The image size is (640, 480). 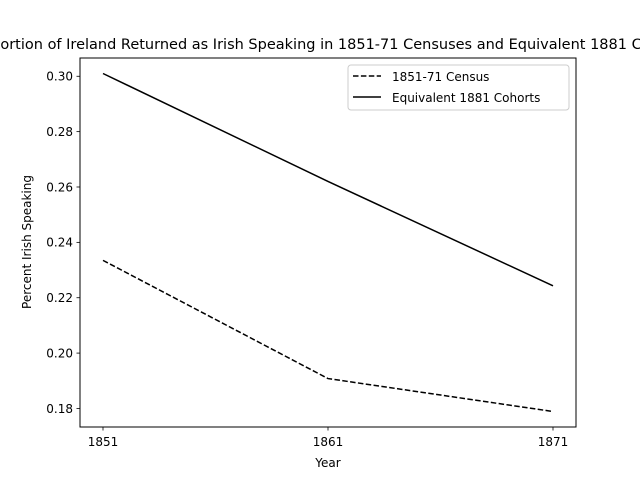 What do you see at coordinates (553, 442) in the screenshot?
I see `x-tick-label: 1871` at bounding box center [553, 442].